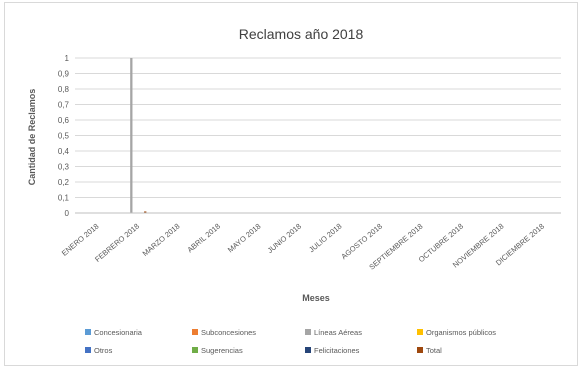 This screenshot has height=370, width=582. What do you see at coordinates (64, 167) in the screenshot?
I see `y-tick-label: 0,3` at bounding box center [64, 167].